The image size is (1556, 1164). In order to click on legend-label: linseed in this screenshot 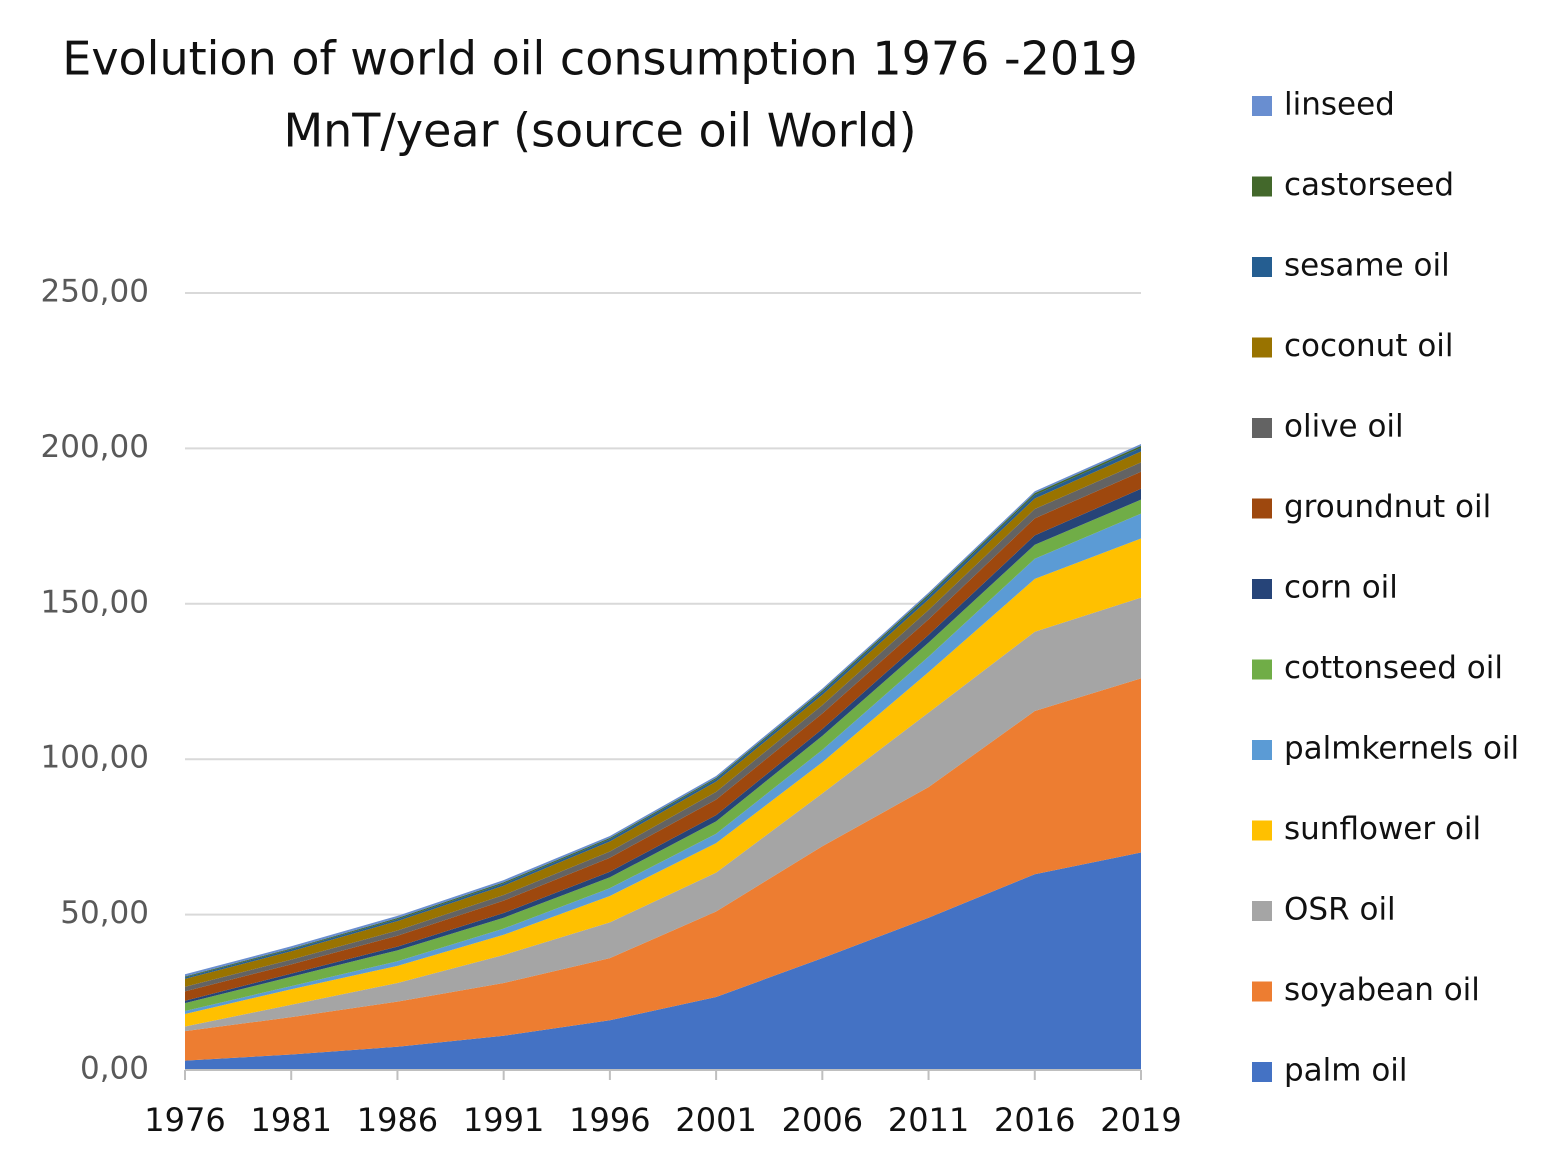, I will do `click(1339, 105)`.